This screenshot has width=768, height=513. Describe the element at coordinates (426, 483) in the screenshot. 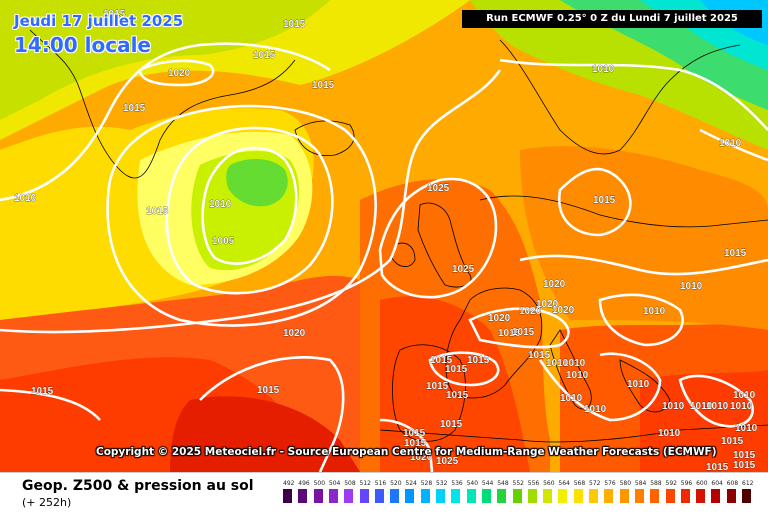

I see `scale-label: 528` at that location.